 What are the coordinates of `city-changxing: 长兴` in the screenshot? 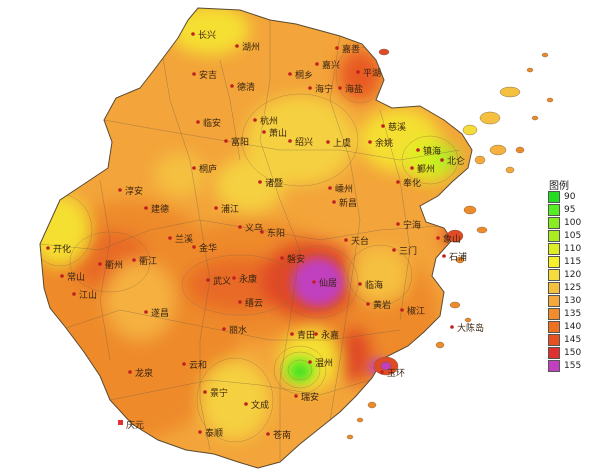 It's located at (203, 35).